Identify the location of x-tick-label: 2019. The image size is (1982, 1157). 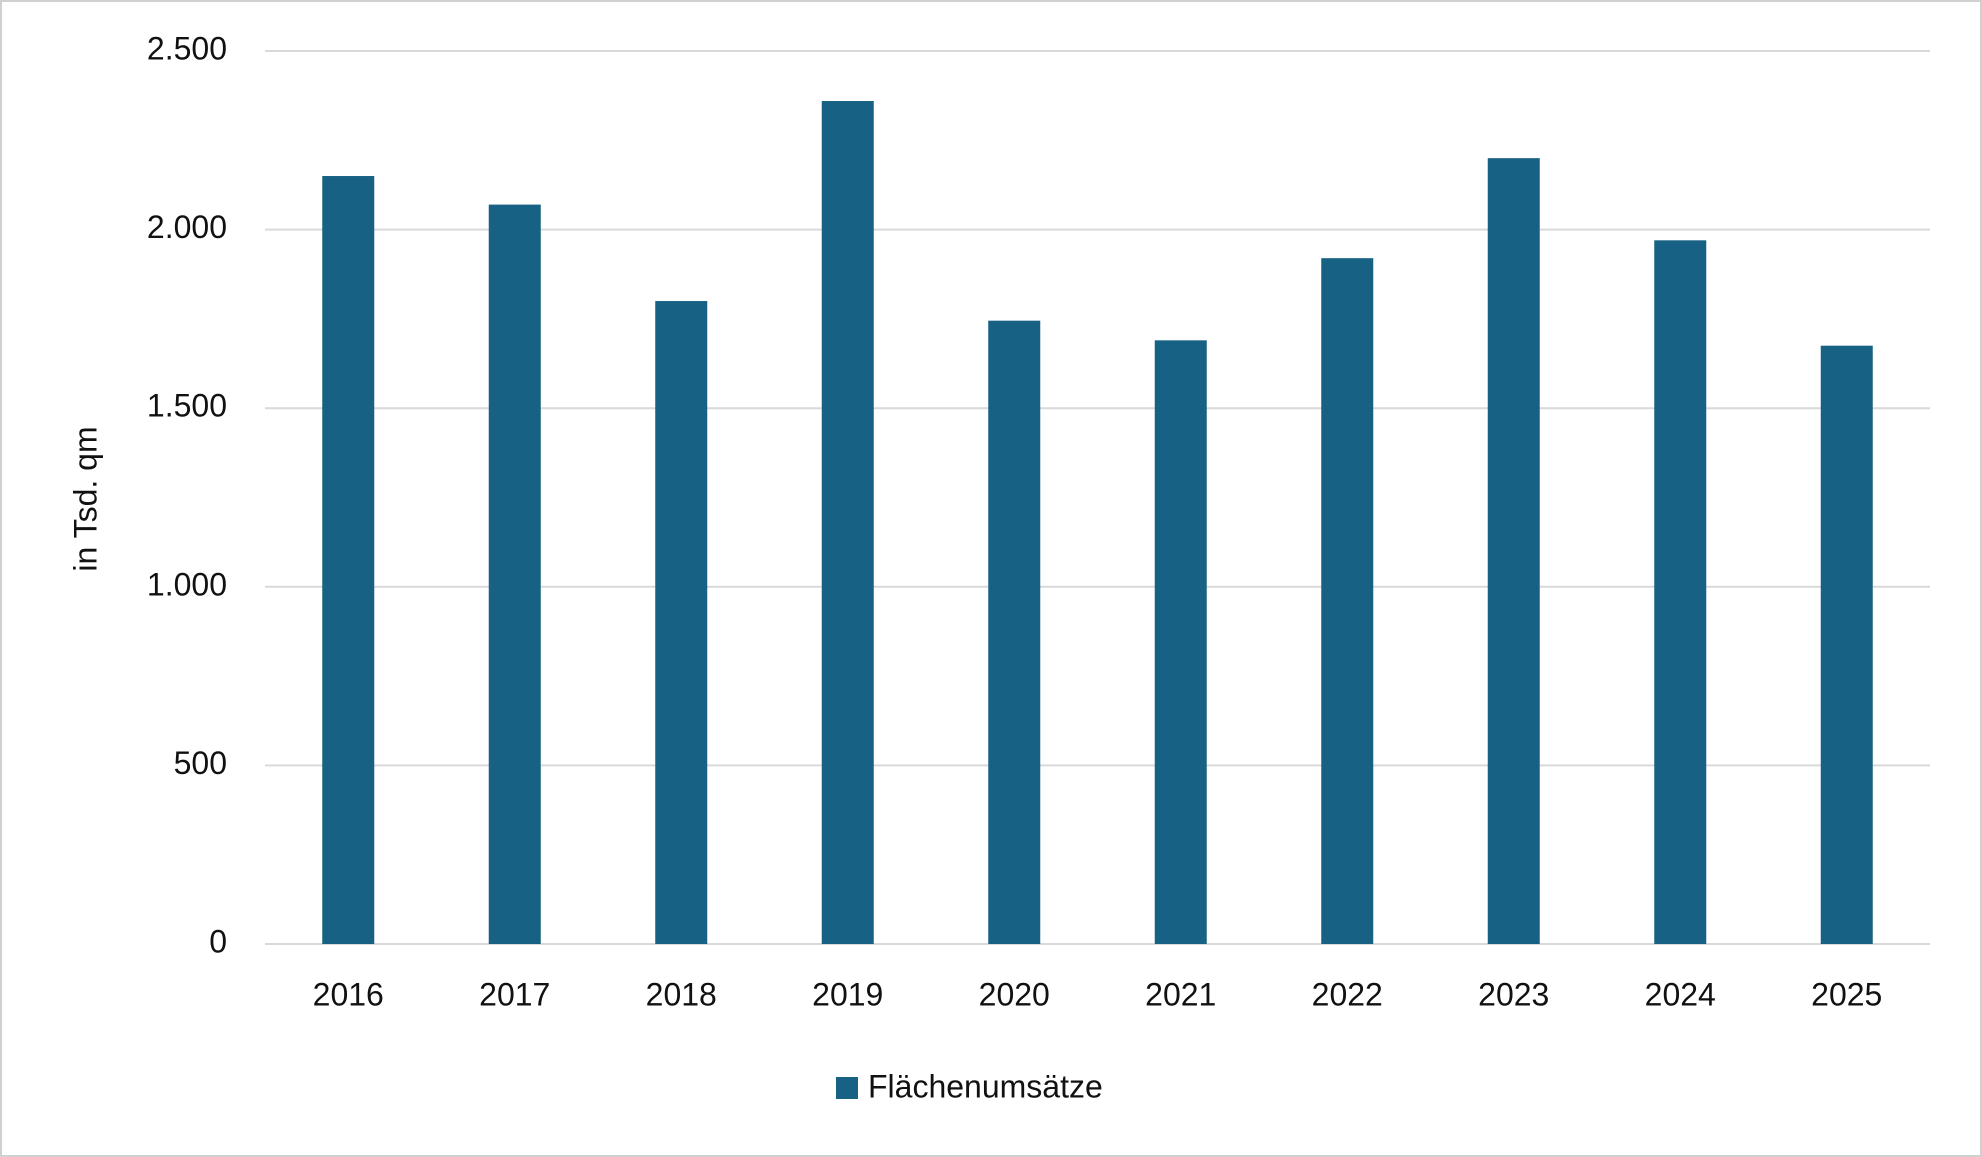
(847, 994).